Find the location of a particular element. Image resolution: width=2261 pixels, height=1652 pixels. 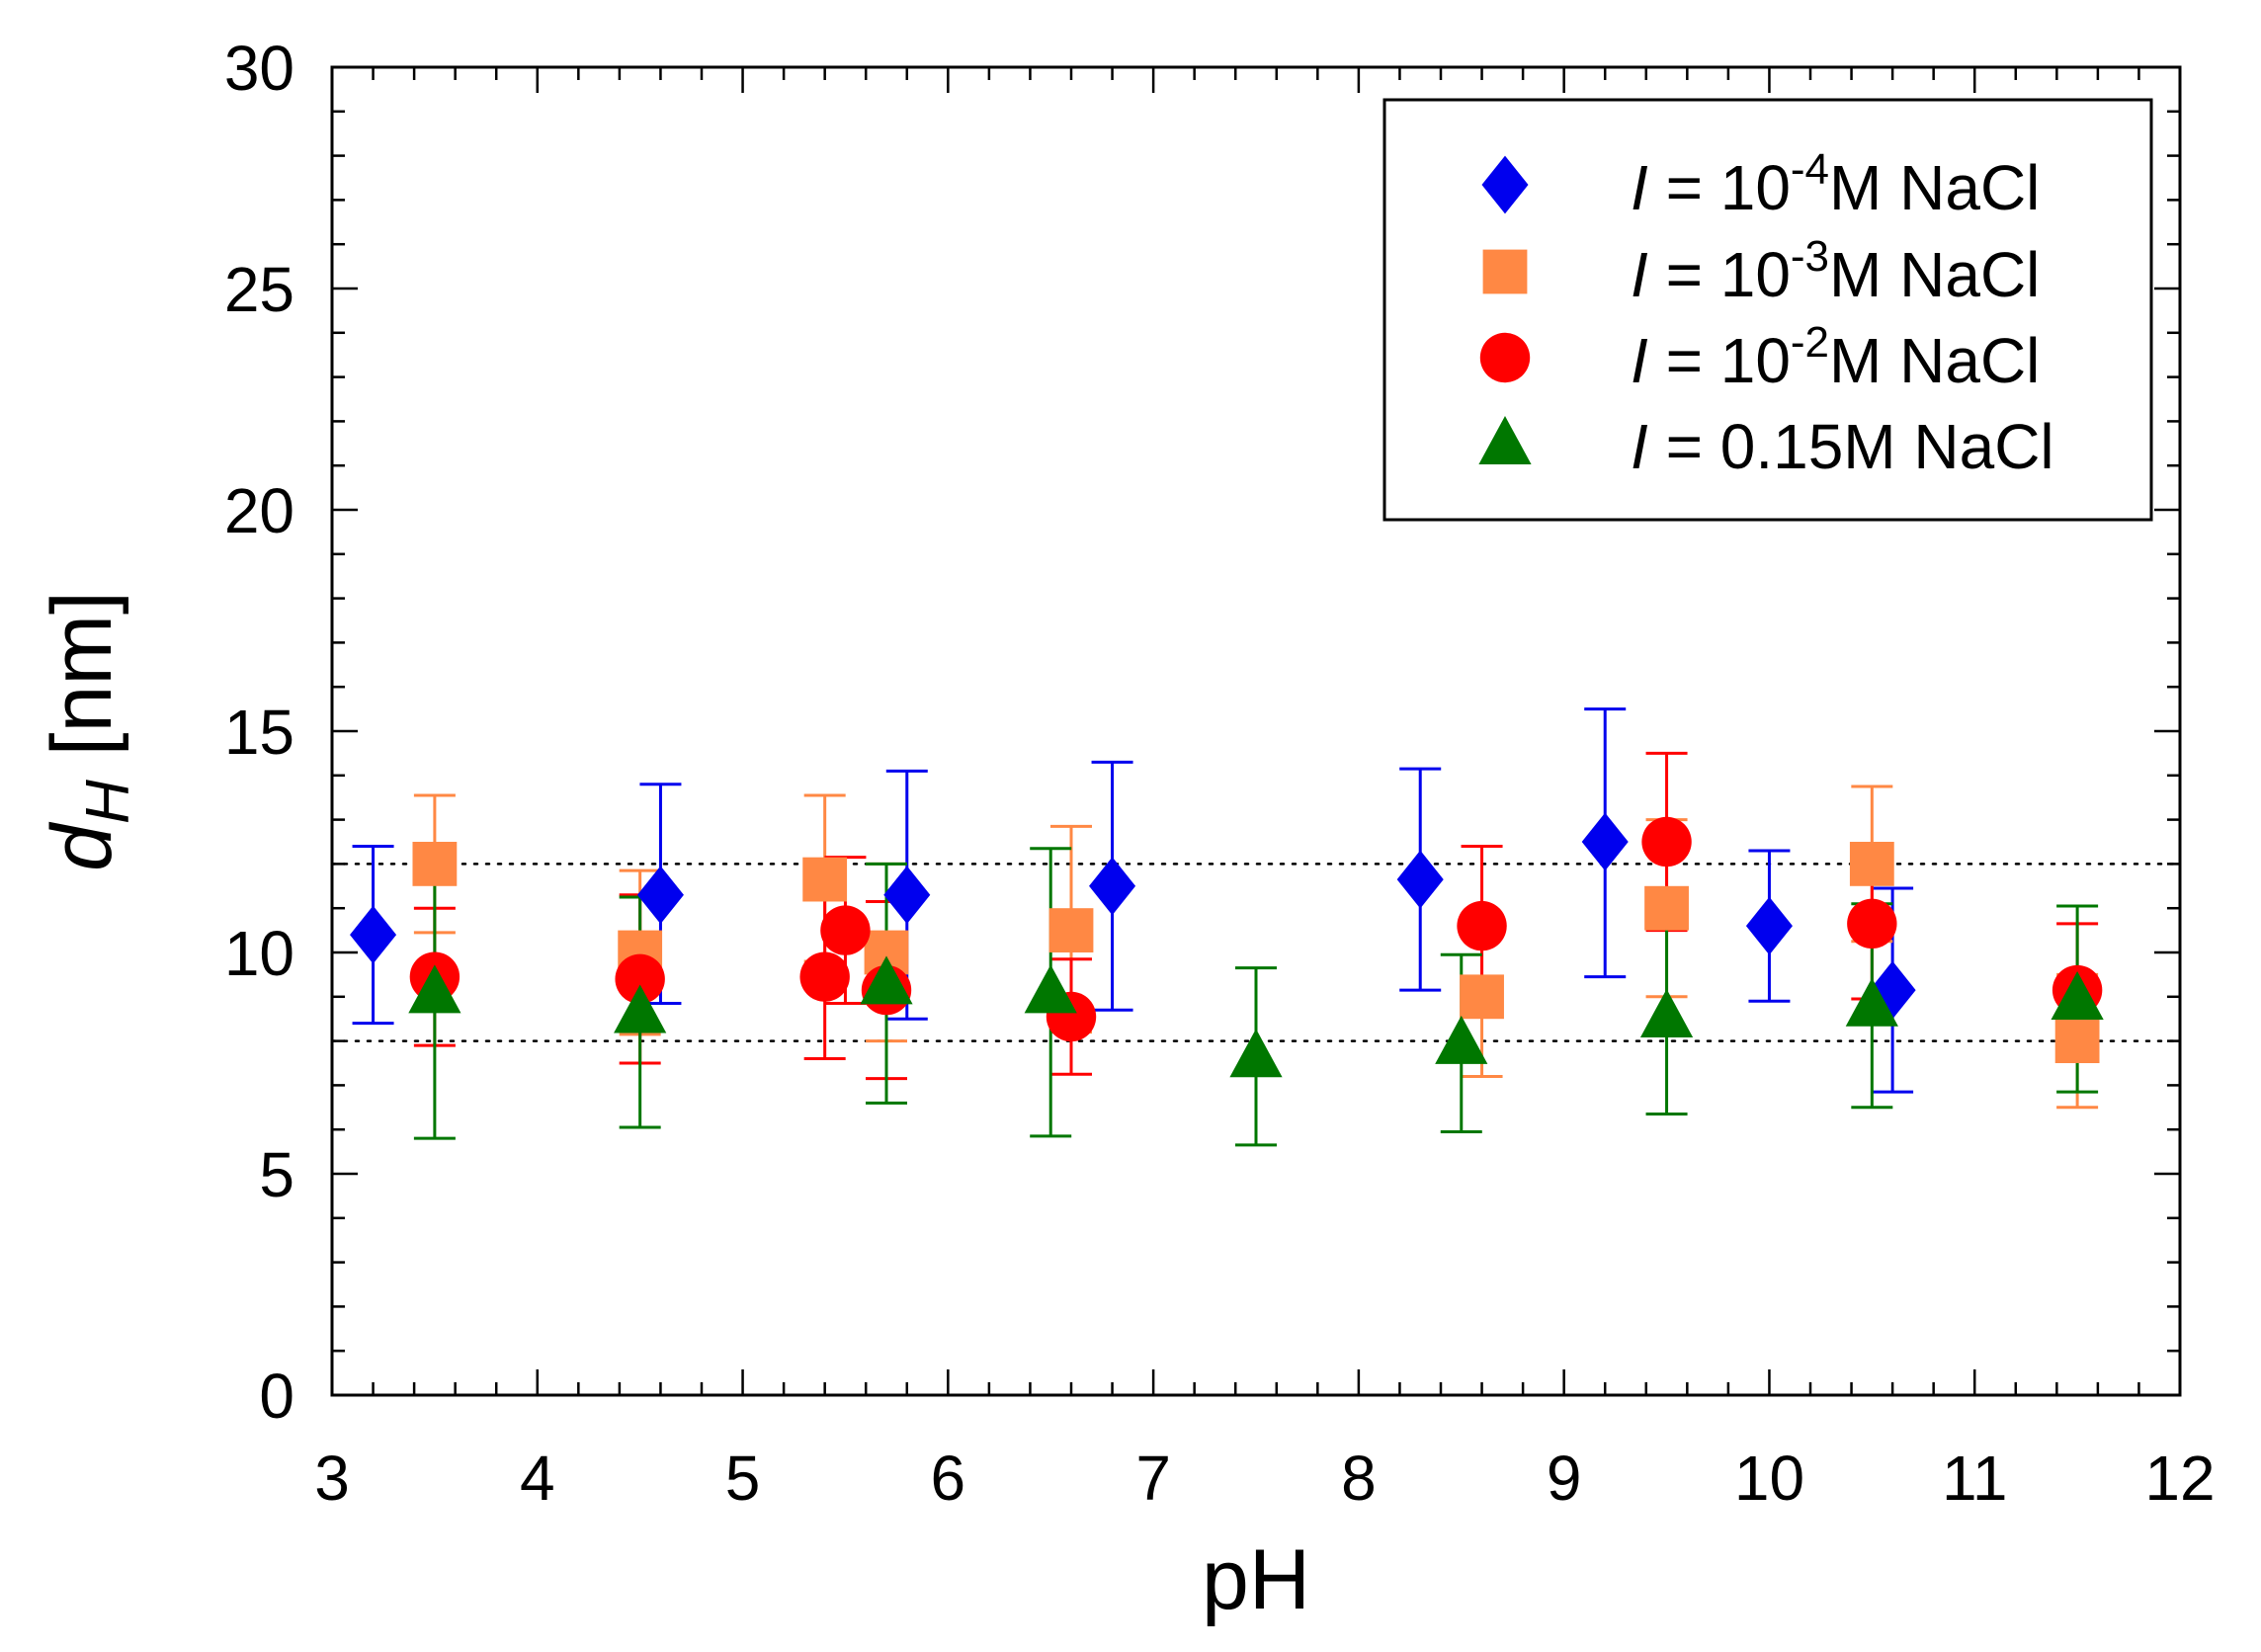

x-tick-label: 9 is located at coordinates (1565, 1478).